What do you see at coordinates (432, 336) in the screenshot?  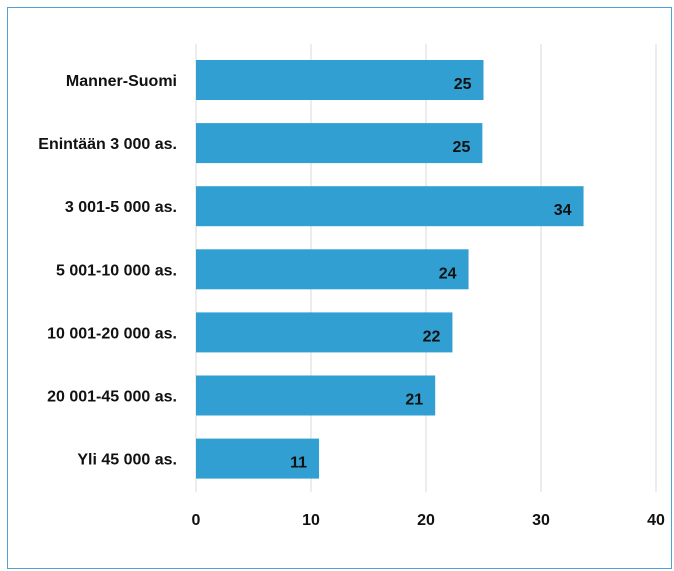 I see `data-label-4: 22` at bounding box center [432, 336].